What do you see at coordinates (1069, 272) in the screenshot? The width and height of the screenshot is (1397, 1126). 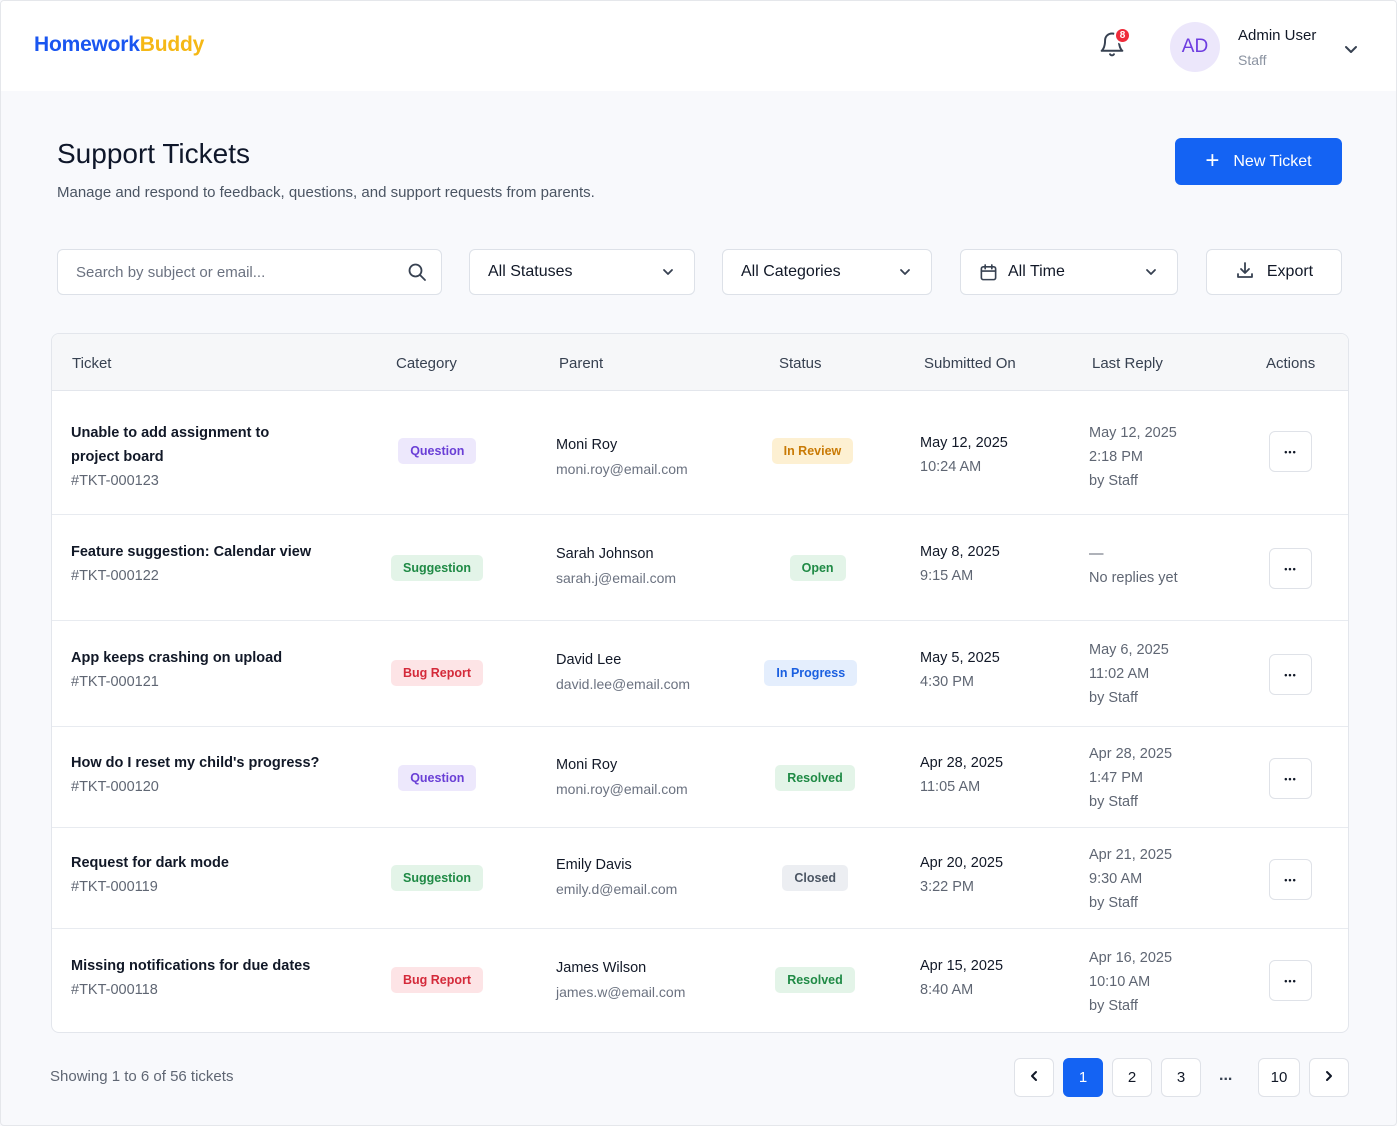 I see `time-filter-select: All Time` at bounding box center [1069, 272].